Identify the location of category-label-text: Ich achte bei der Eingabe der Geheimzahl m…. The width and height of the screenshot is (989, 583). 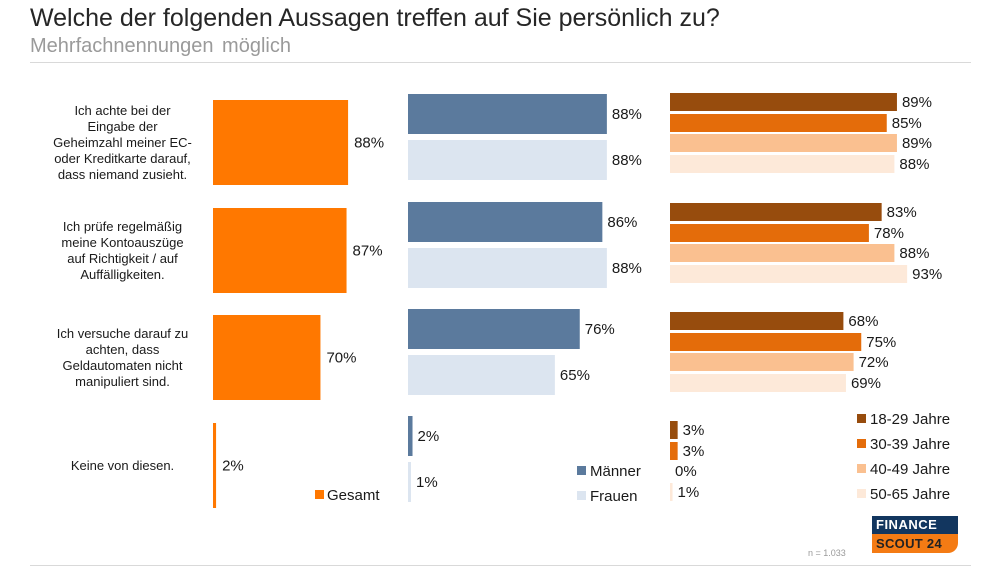
(122, 143).